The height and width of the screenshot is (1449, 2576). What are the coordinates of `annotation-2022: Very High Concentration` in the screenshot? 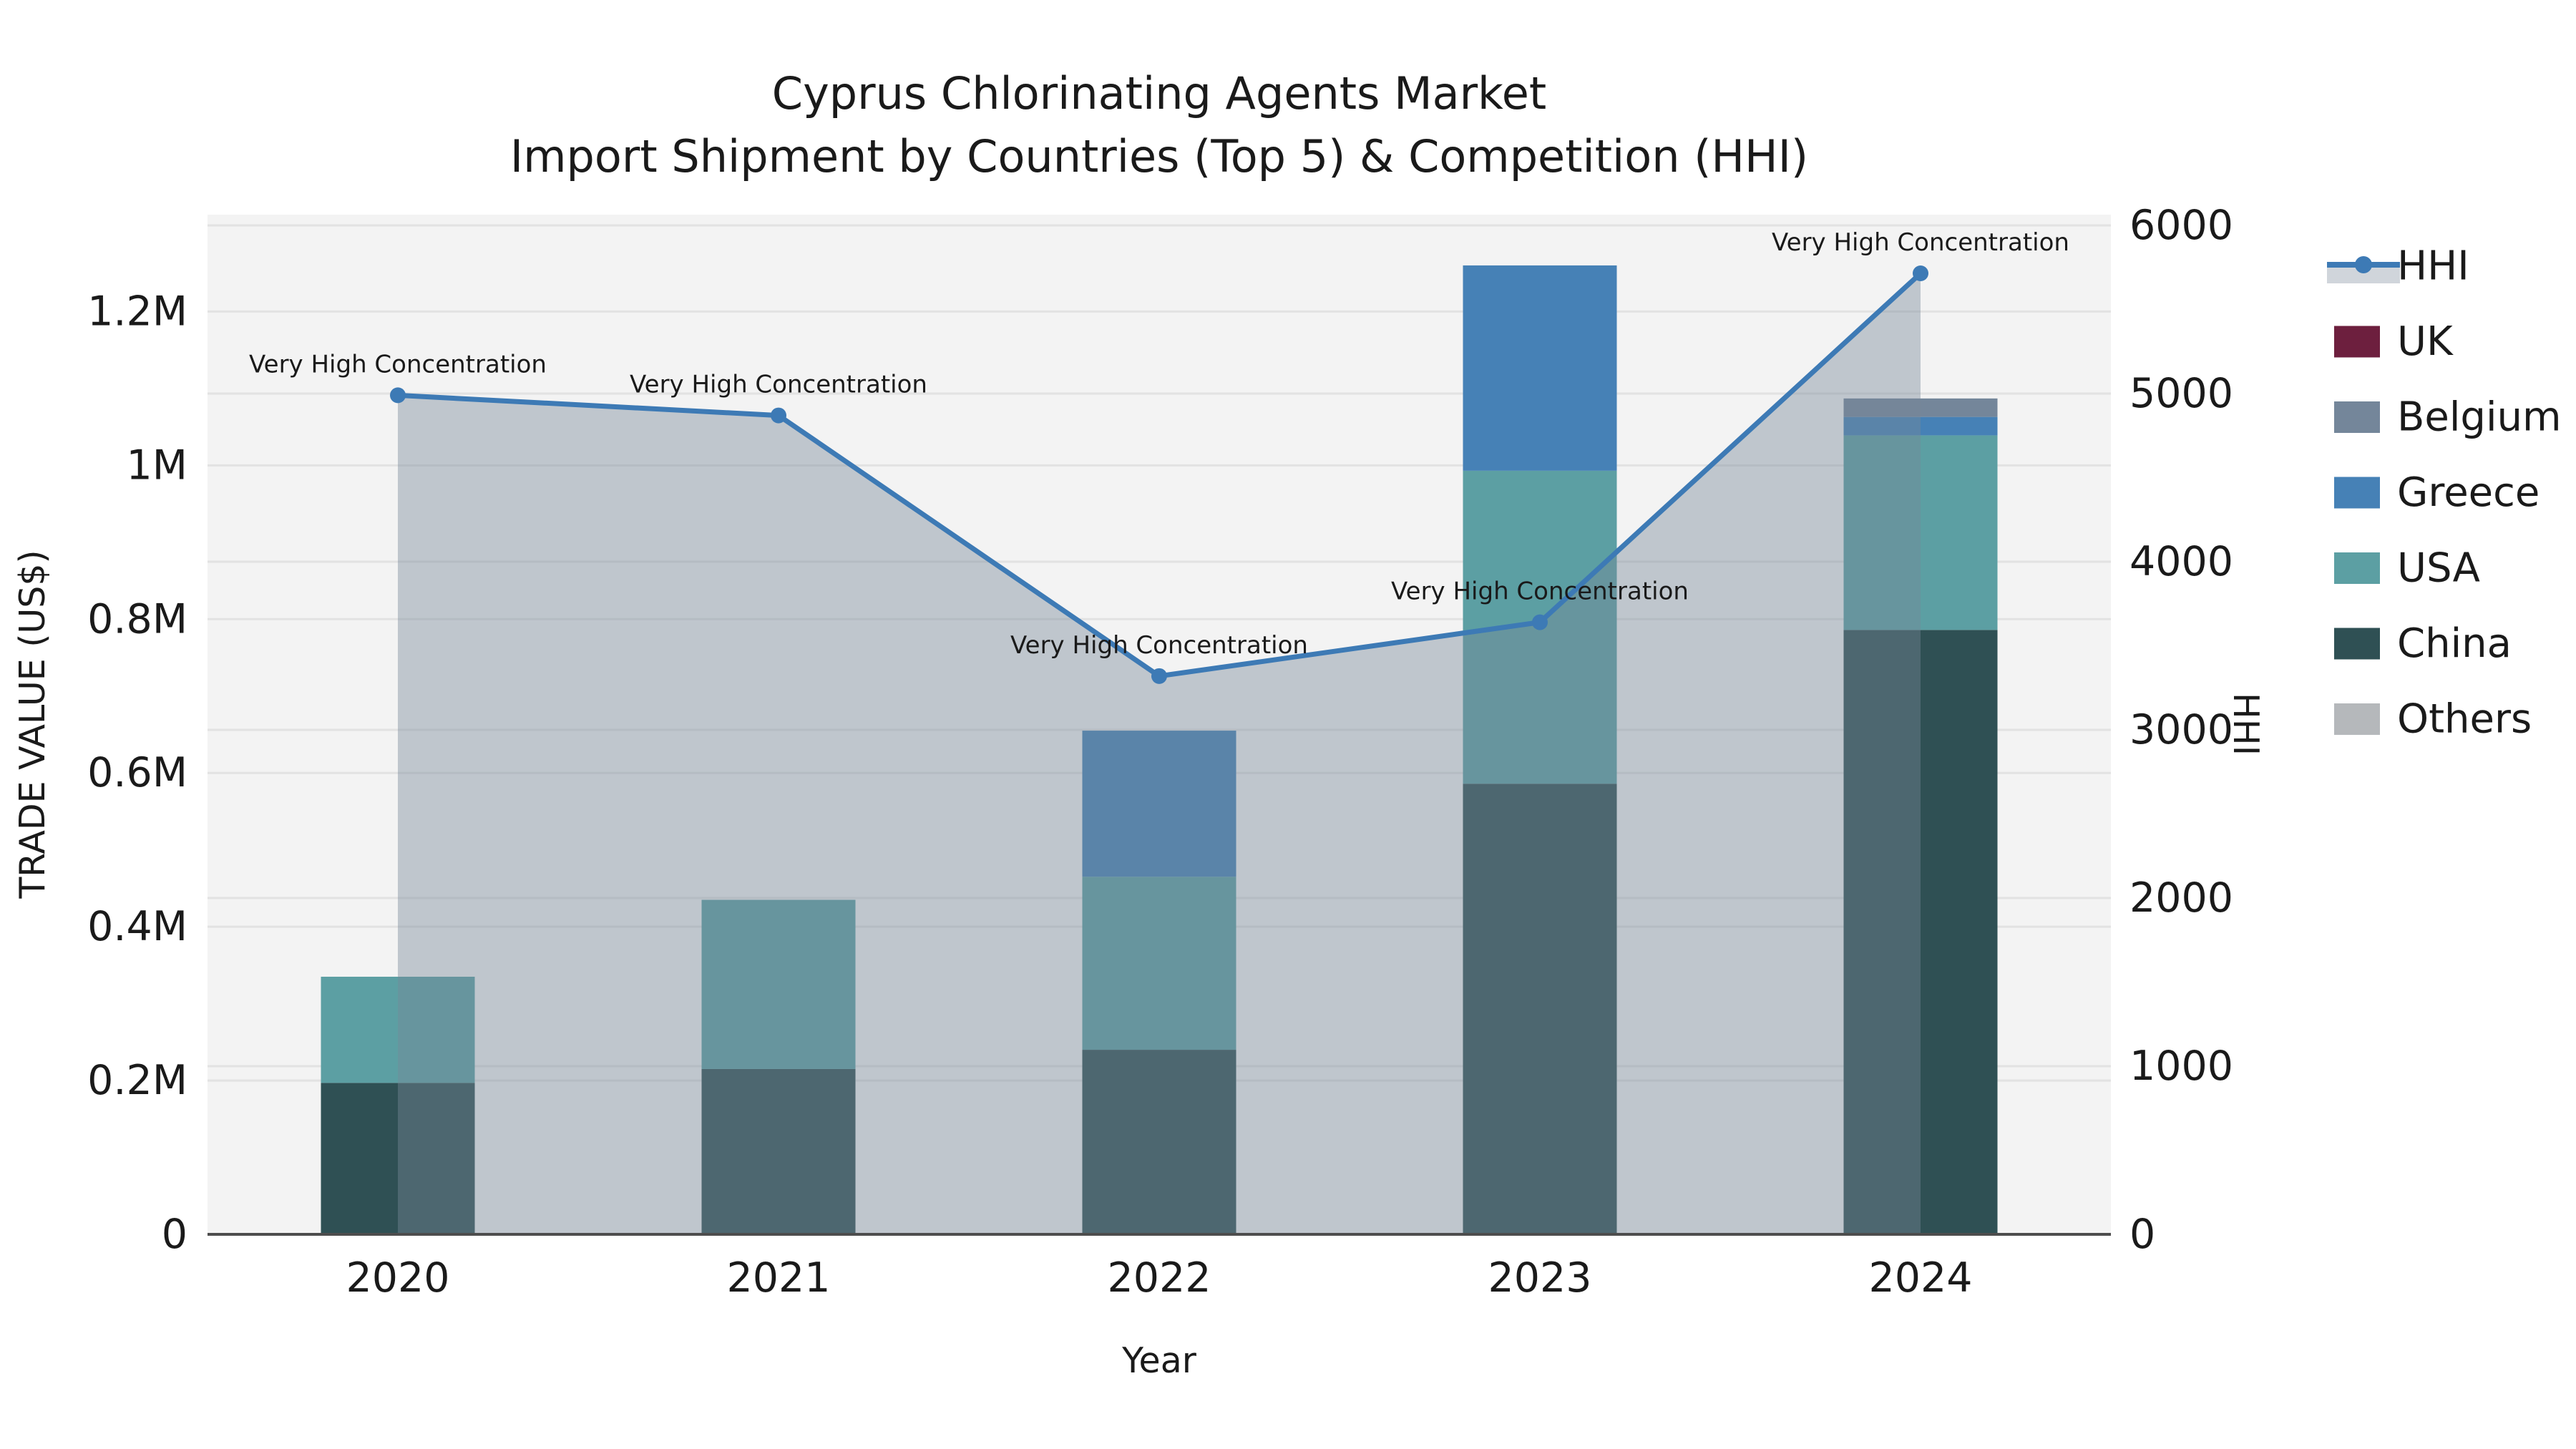 It's located at (1159, 645).